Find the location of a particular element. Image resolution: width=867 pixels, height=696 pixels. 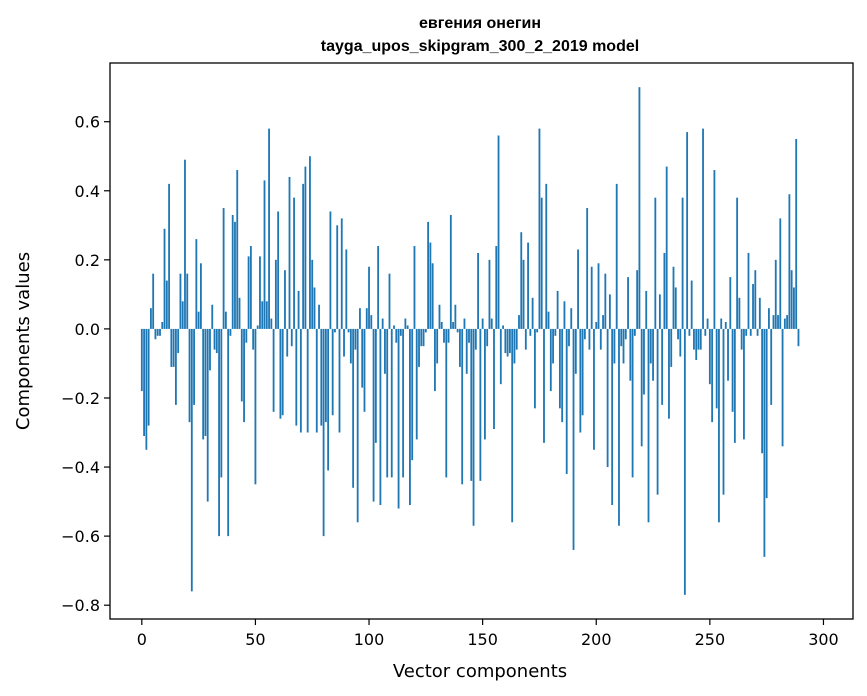

x-axis-ticks: 0 50 100 150 200 250 300 is located at coordinates (488, 634).